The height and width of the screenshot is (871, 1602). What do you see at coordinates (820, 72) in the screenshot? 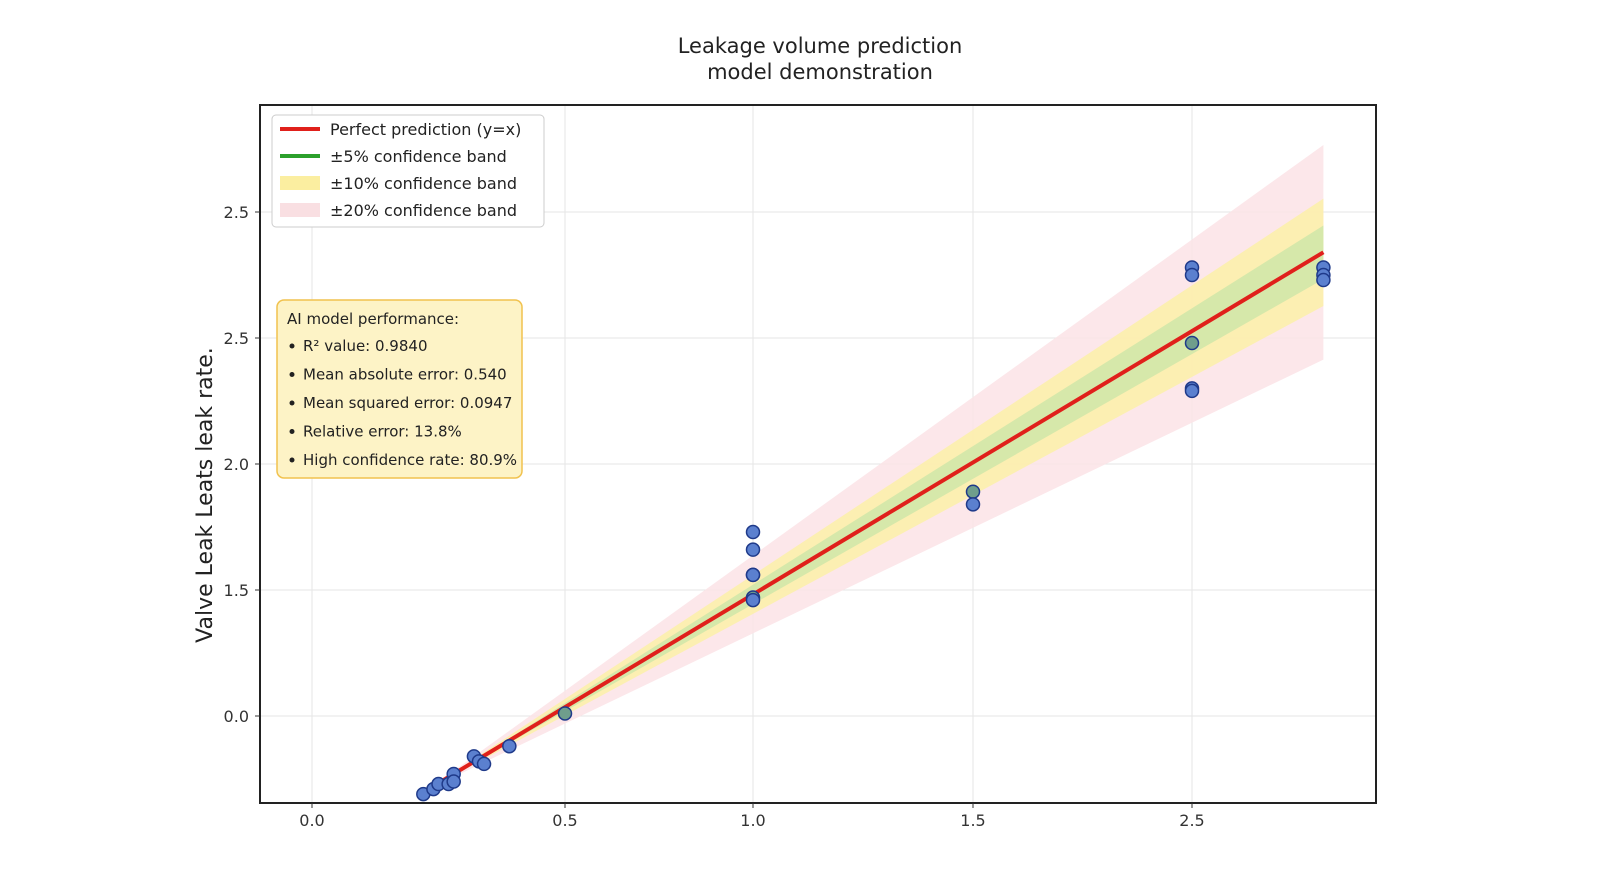
I see `chart-title-line2: model demonstration` at bounding box center [820, 72].